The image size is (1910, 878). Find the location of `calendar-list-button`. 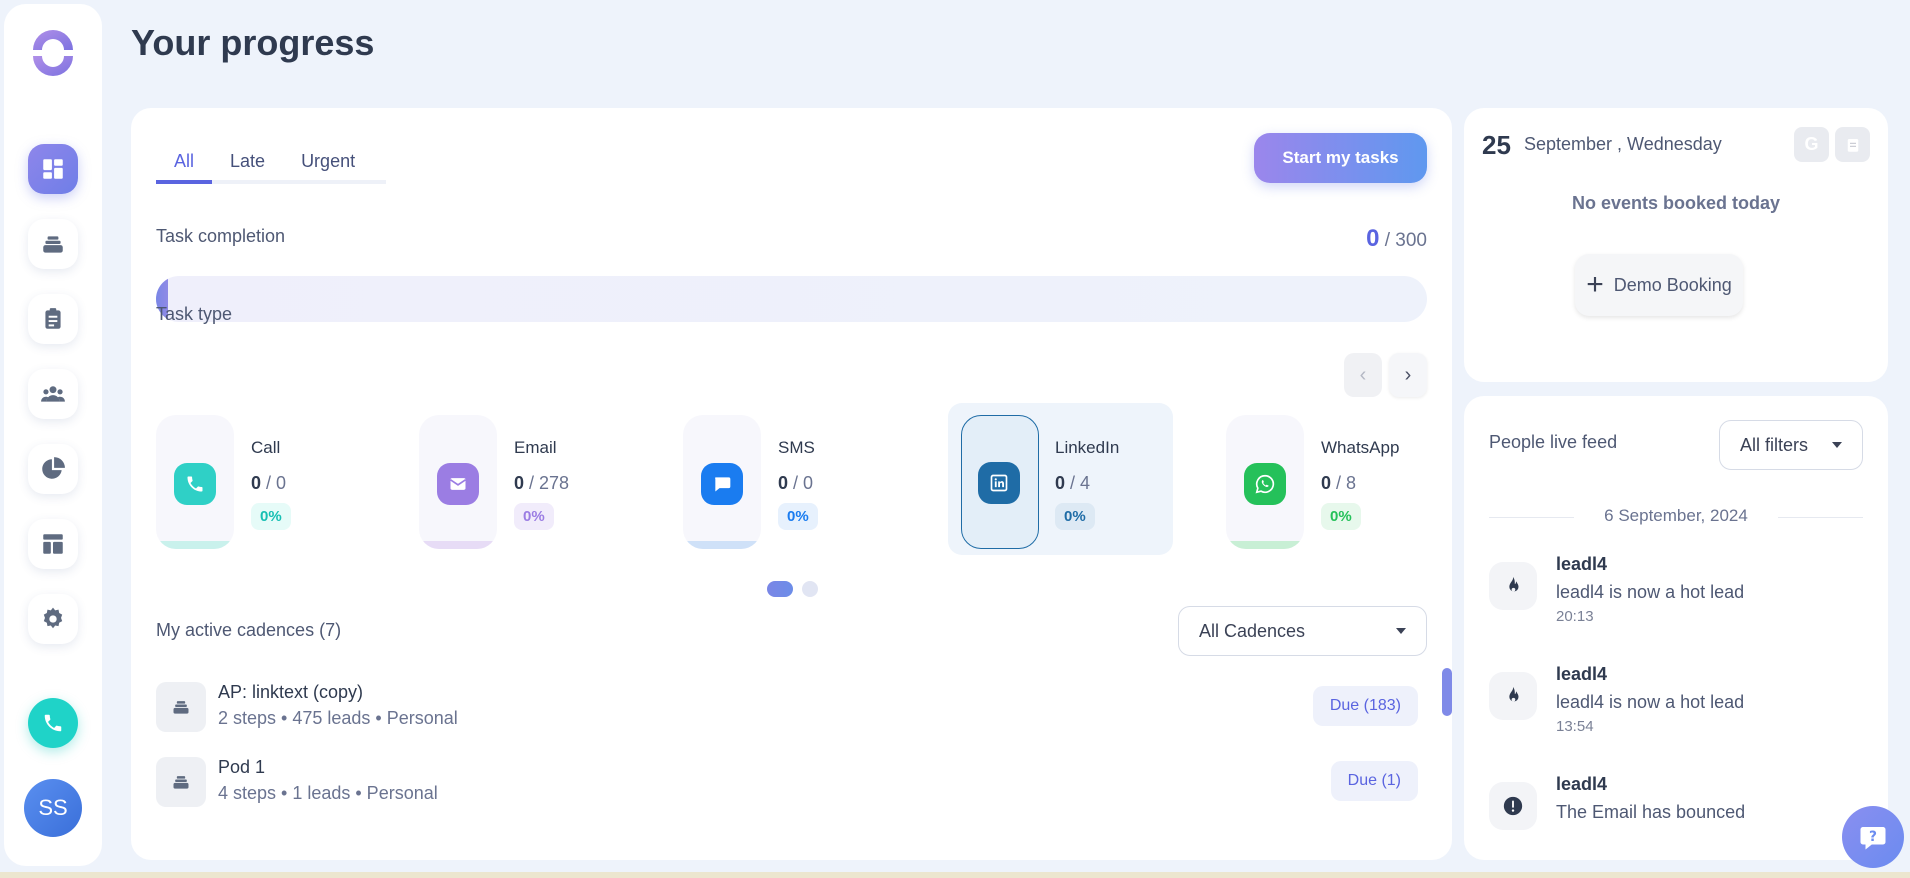

calendar-list-button is located at coordinates (1852, 144).